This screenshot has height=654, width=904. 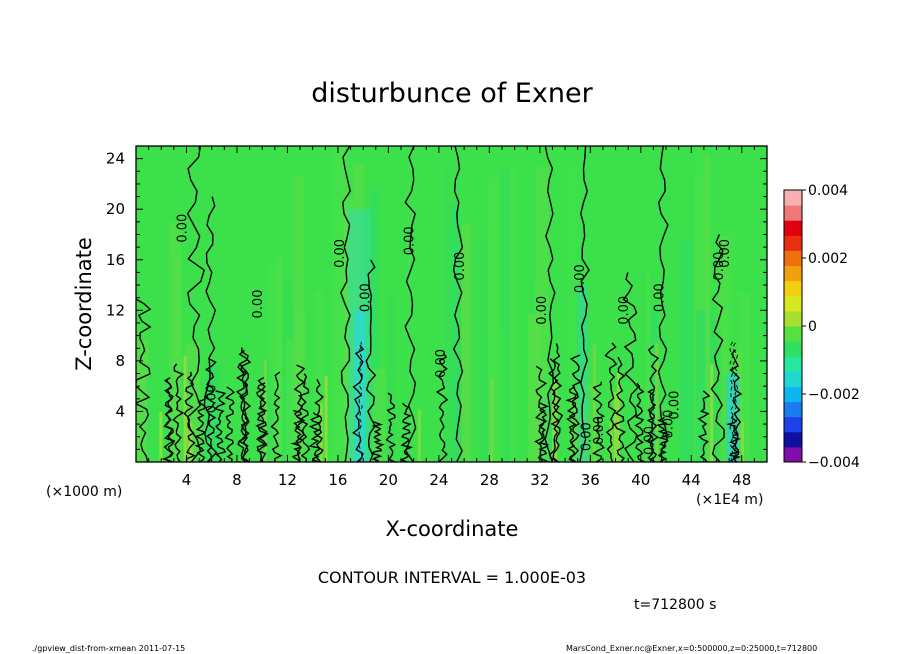 I want to click on footer-left: ./gpview_dist-from-xmean 2011-07-15, so click(x=108, y=648).